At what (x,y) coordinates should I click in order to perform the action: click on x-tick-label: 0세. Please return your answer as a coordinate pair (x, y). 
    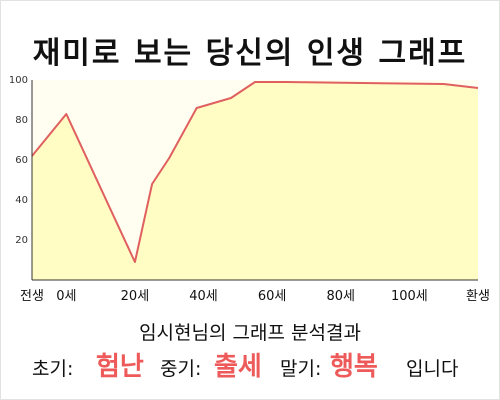
    Looking at the image, I should click on (66, 296).